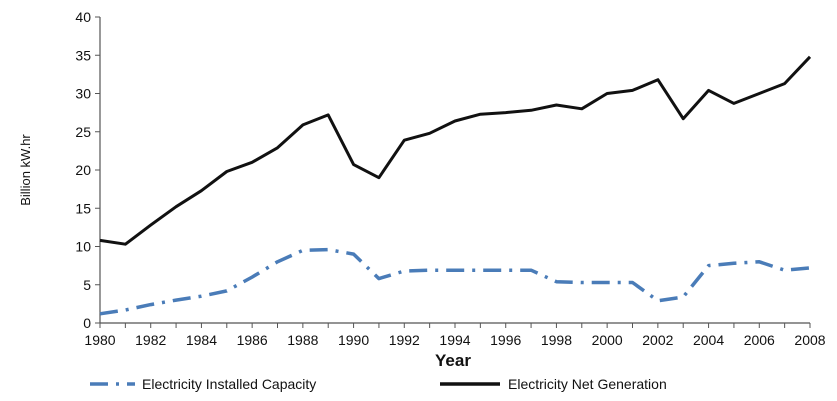 This screenshot has height=401, width=837. I want to click on legend-label: Electricity Installed Capacity, so click(229, 384).